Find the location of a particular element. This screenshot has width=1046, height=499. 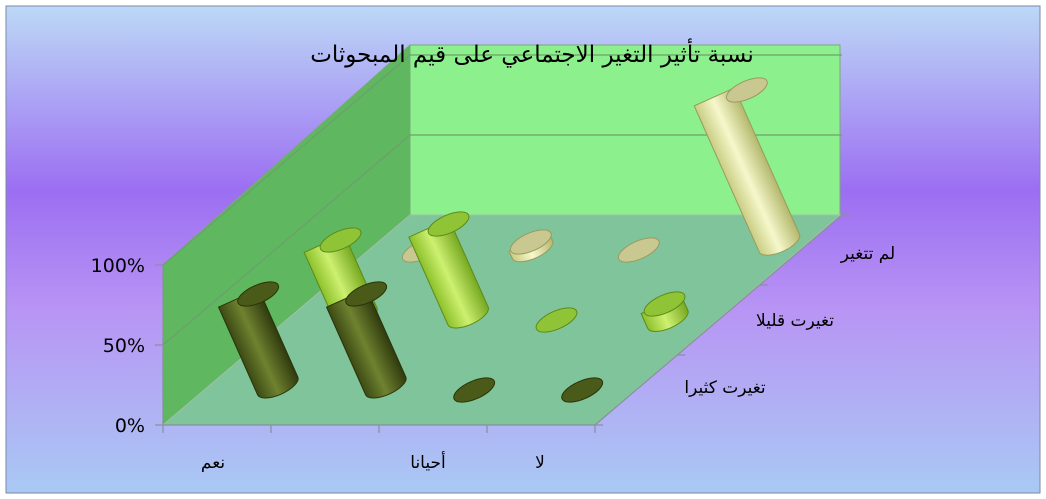

series-axis-label: تغيرت كثيرا is located at coordinates (725, 388).